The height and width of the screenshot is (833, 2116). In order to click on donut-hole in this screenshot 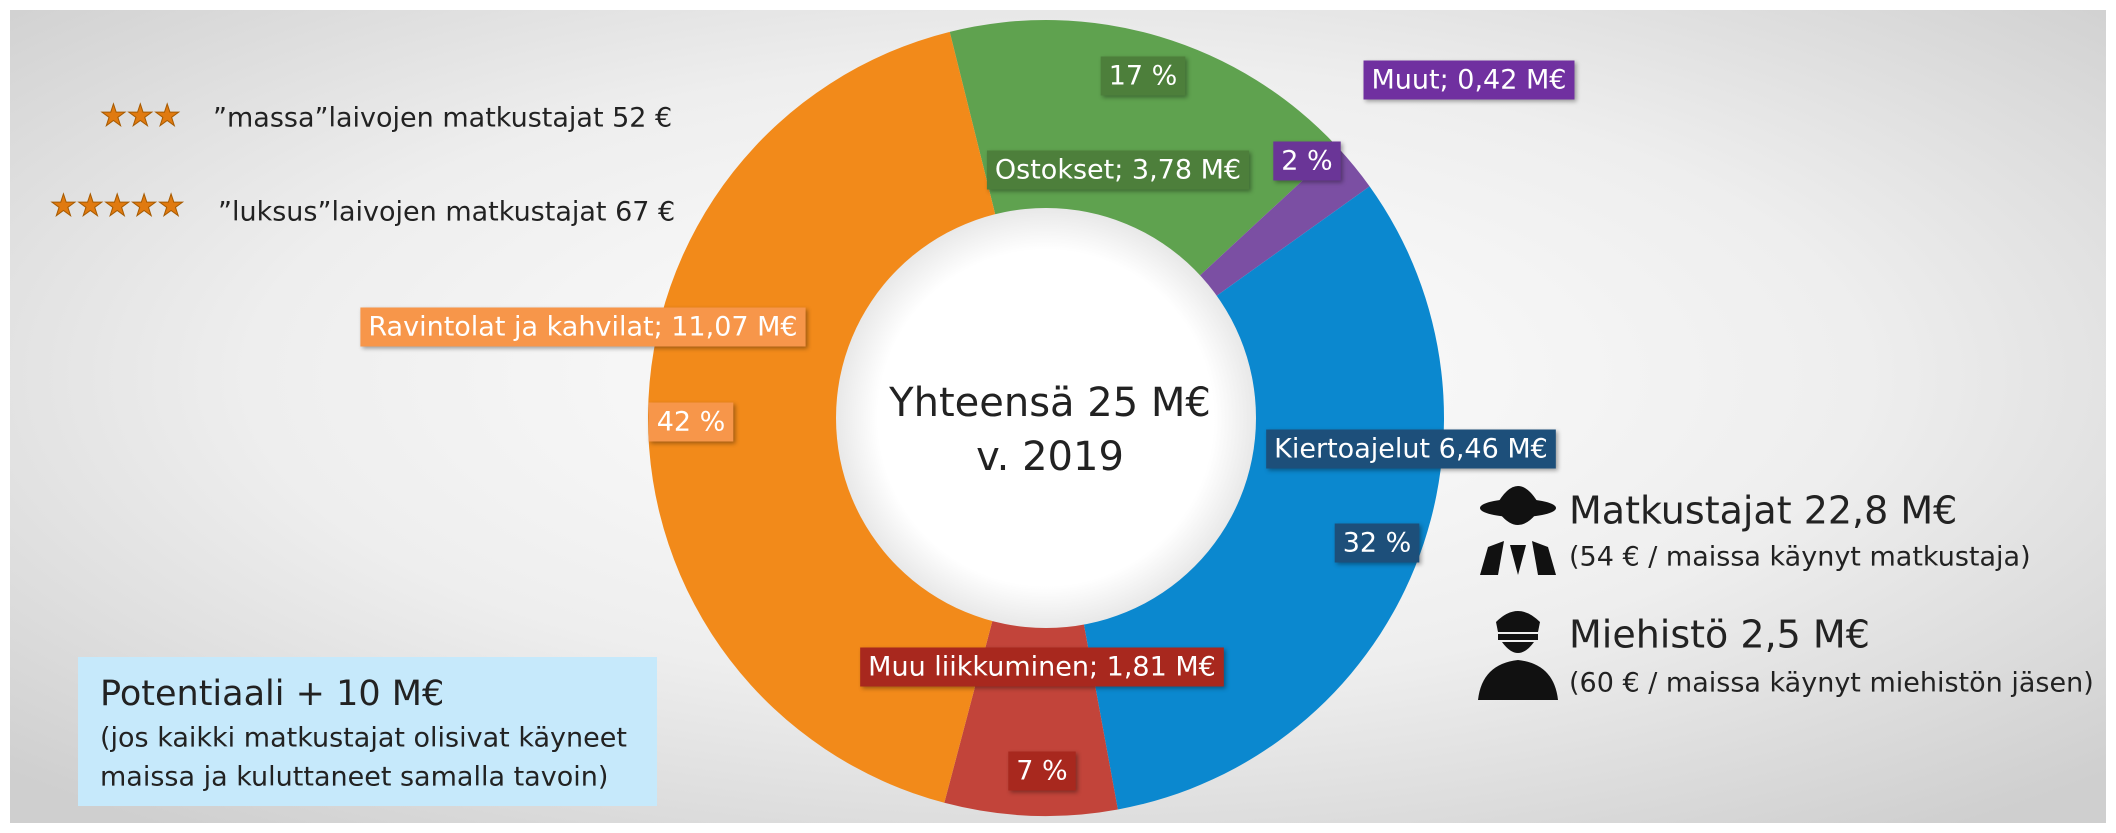, I will do `click(1046, 418)`.